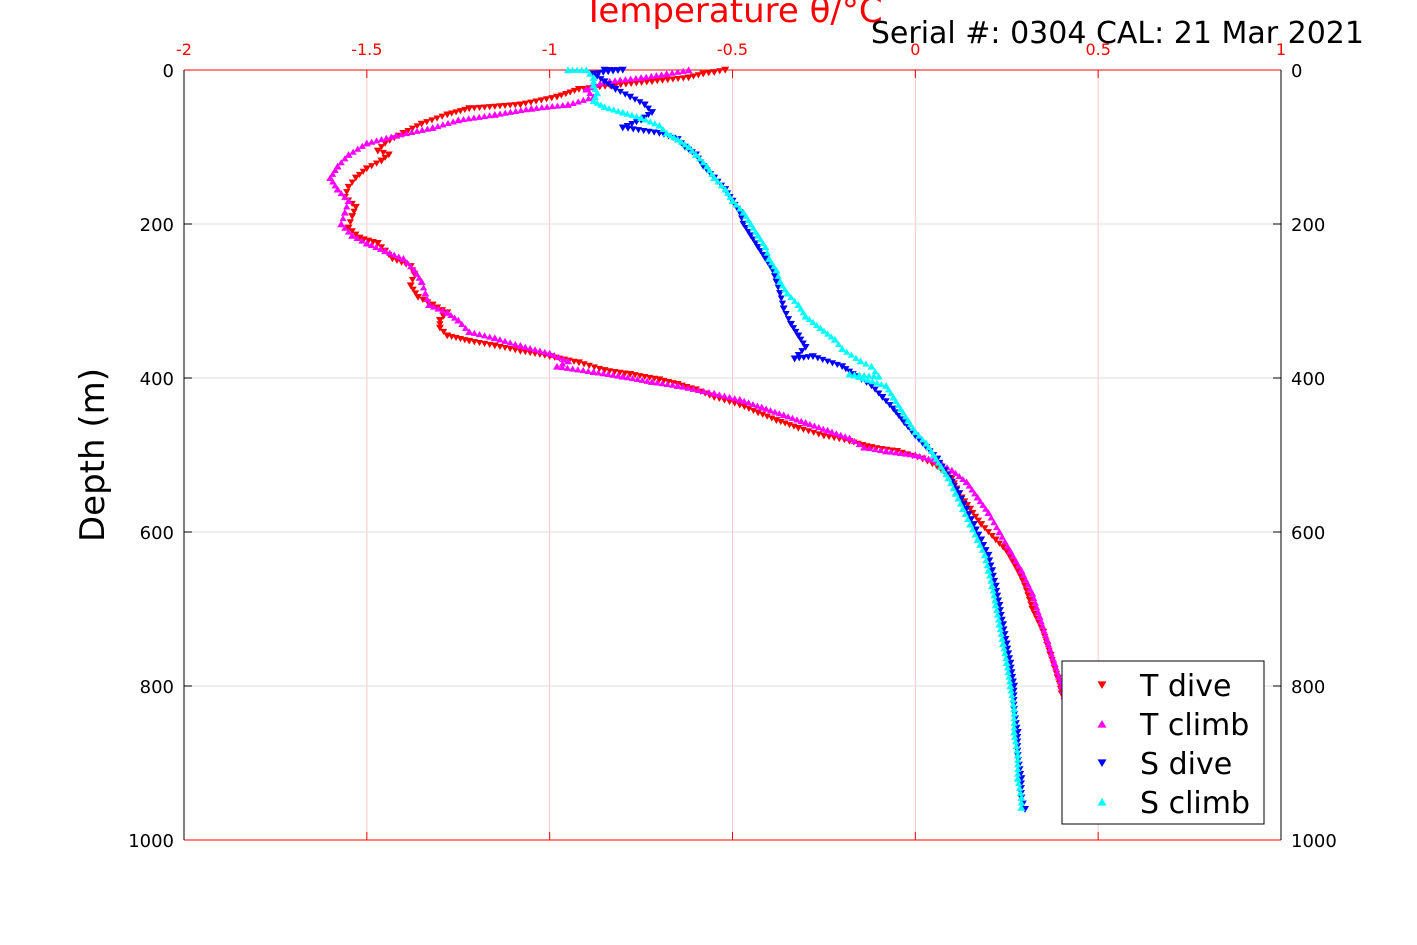 Image resolution: width=1417 pixels, height=945 pixels. What do you see at coordinates (915, 49) in the screenshot?
I see `x-tick-label: 0` at bounding box center [915, 49].